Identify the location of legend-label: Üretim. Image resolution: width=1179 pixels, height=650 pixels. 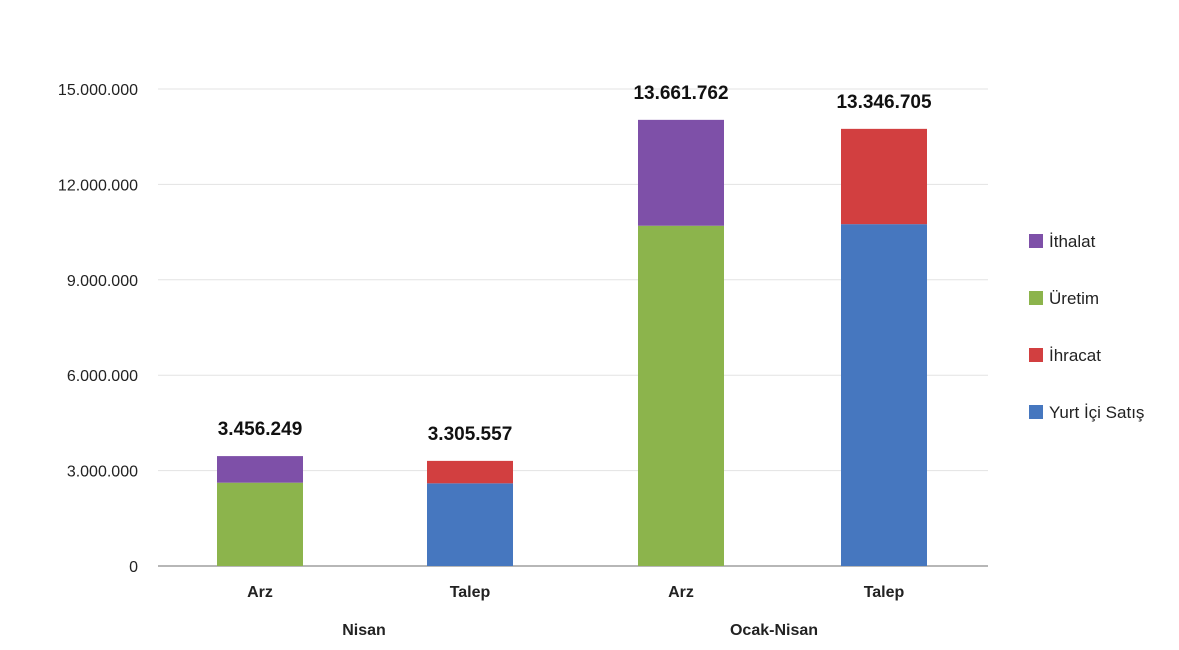
(1074, 298).